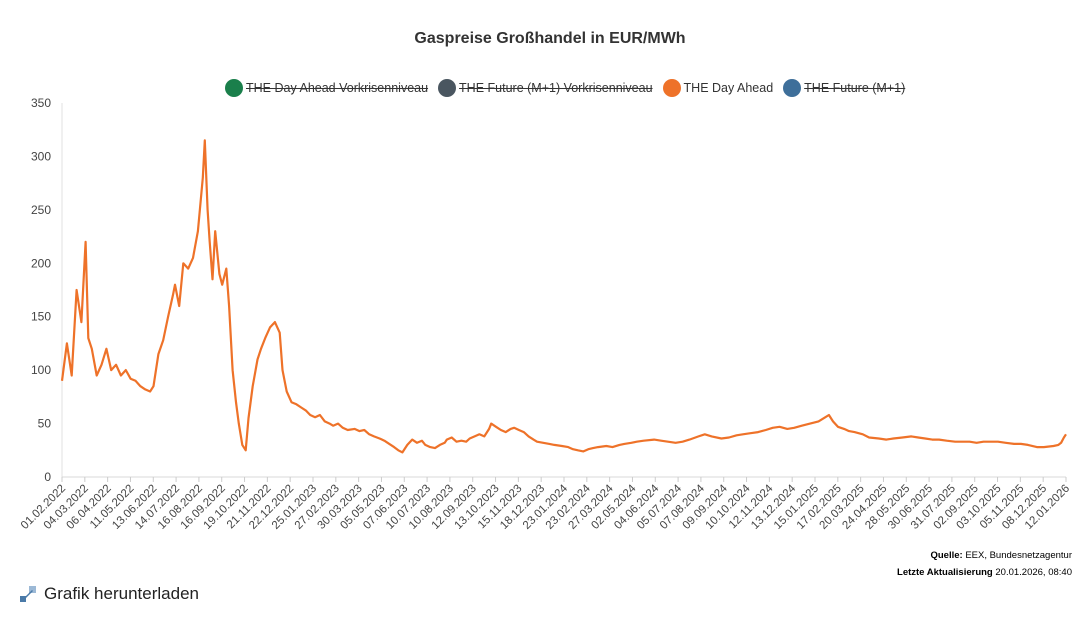 Image resolution: width=1089 pixels, height=617 pixels. What do you see at coordinates (946, 555) in the screenshot?
I see `source-label: Quelle:` at bounding box center [946, 555].